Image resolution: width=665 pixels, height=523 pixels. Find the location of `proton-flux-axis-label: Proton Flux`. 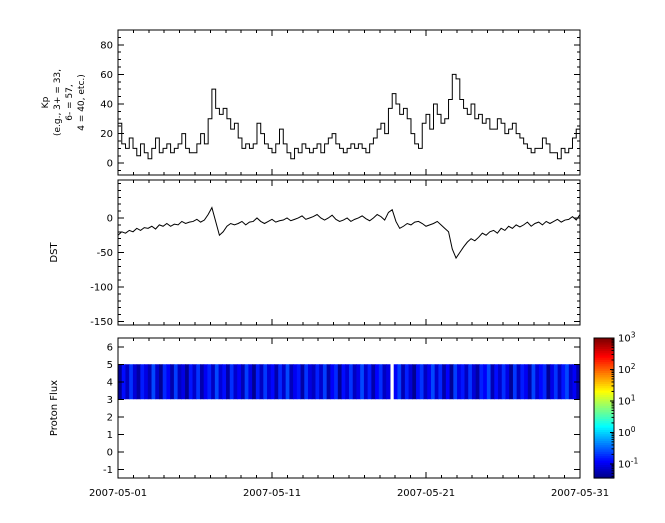

proton-flux-axis-label: Proton Flux is located at coordinates (54, 408).